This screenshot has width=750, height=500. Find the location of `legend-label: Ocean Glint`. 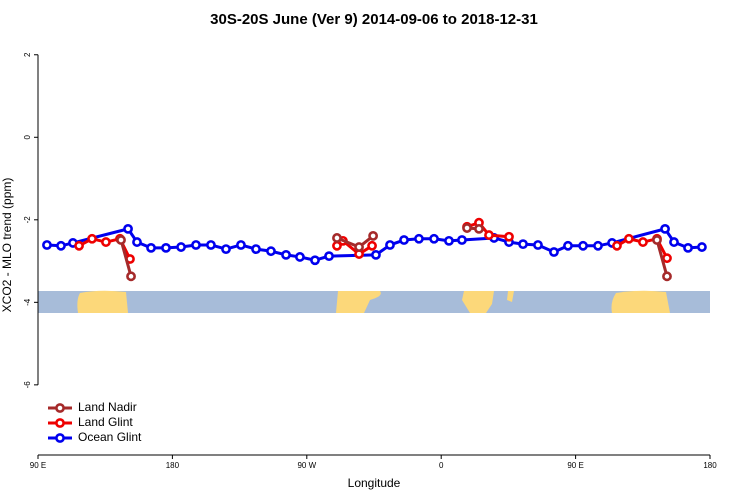

legend-label: Ocean Glint is located at coordinates (110, 437).